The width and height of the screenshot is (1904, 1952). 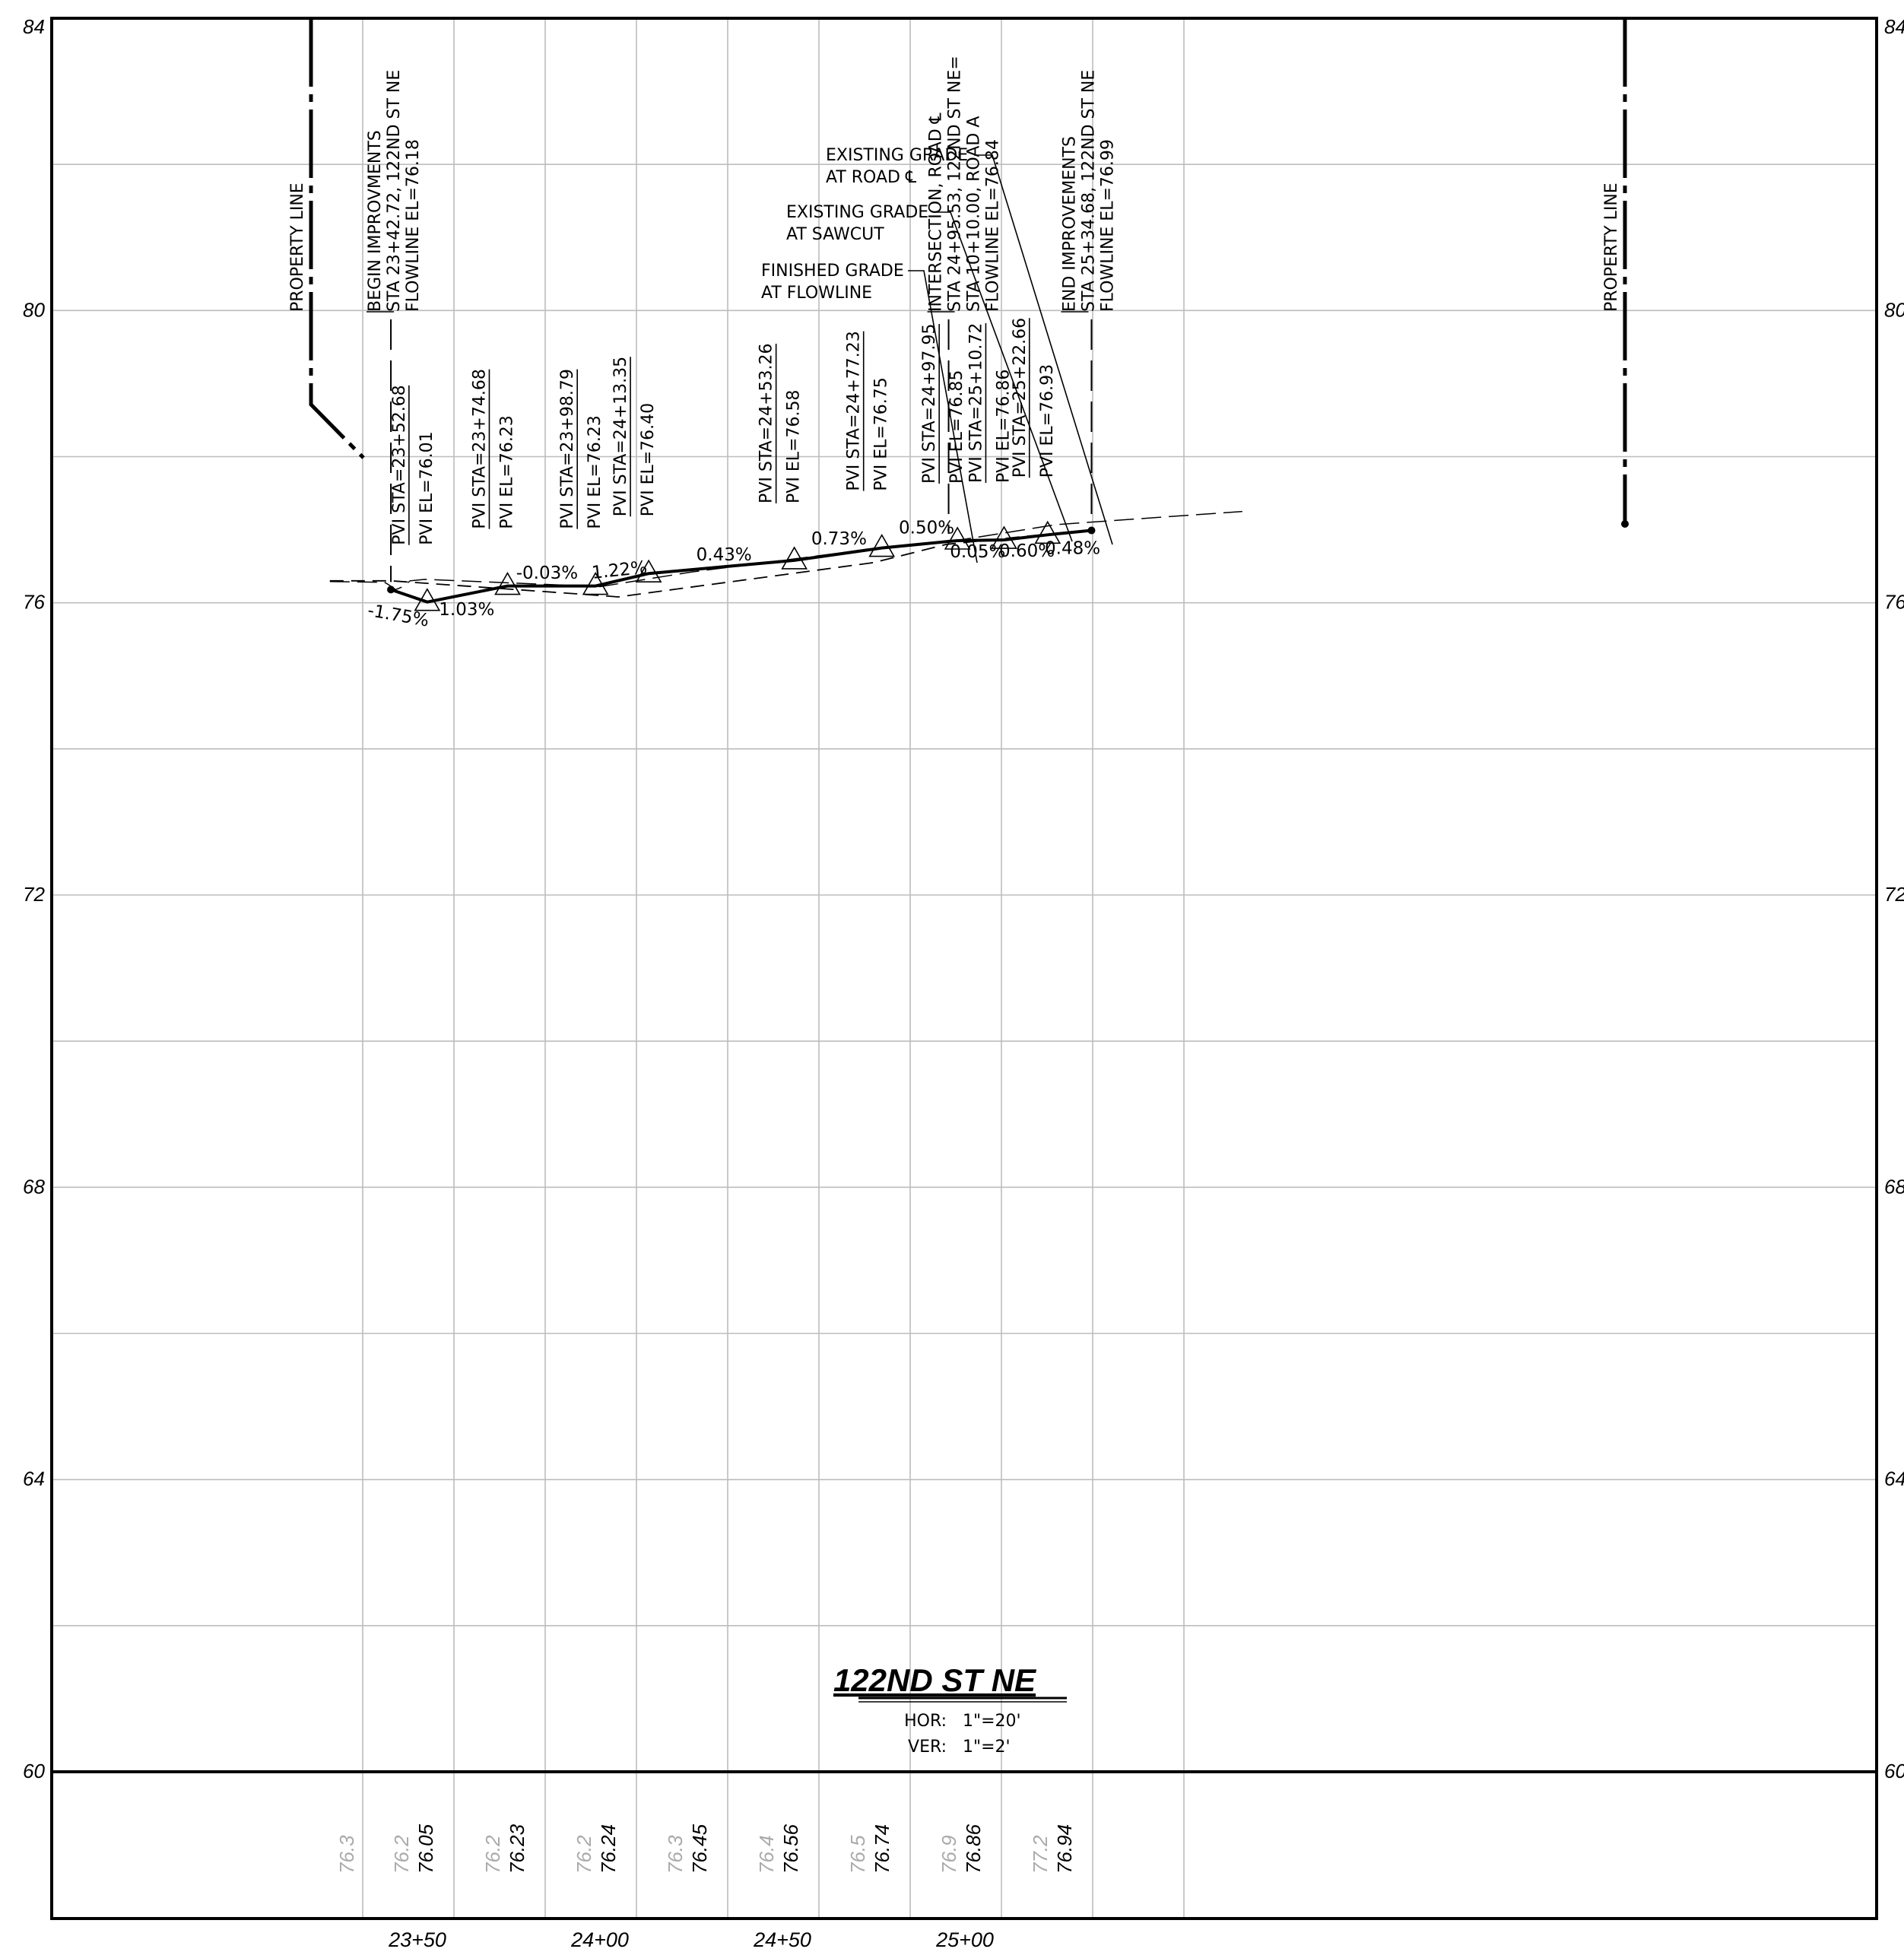 What do you see at coordinates (766, 423) in the screenshot?
I see `pvi-station: PVI STA=24+53.26` at bounding box center [766, 423].